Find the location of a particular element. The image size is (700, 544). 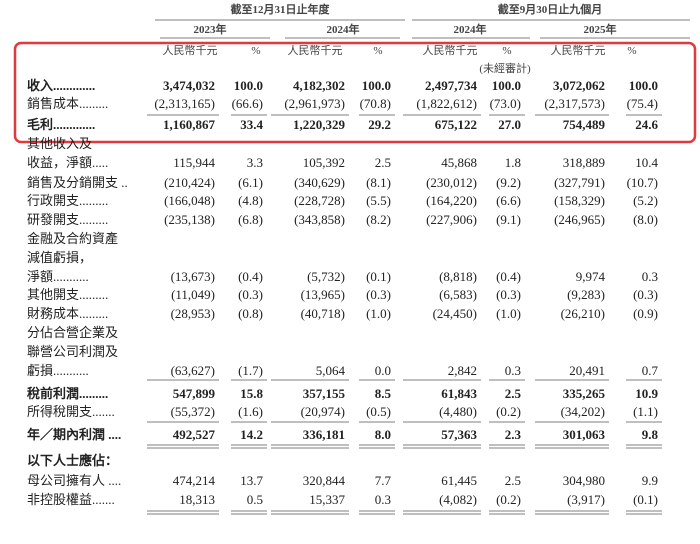

percent-cell: (0.9) is located at coordinates (645, 313).